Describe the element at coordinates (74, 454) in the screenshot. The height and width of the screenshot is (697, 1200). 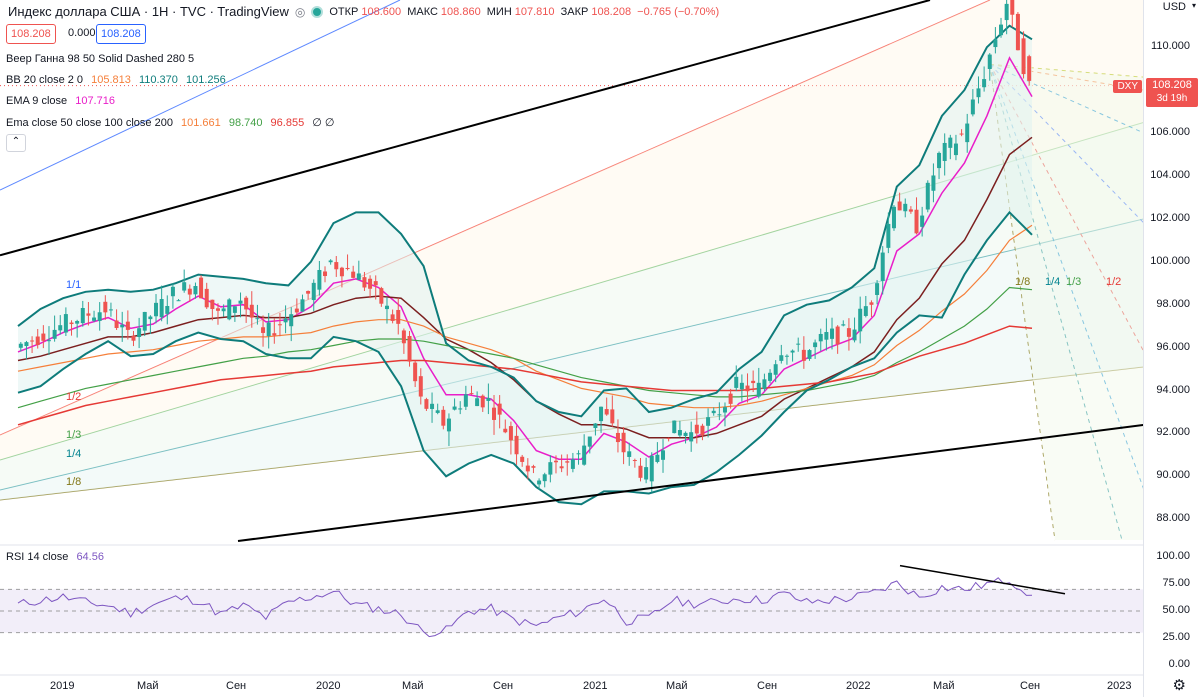
I see `gann-label: 1/4` at that location.